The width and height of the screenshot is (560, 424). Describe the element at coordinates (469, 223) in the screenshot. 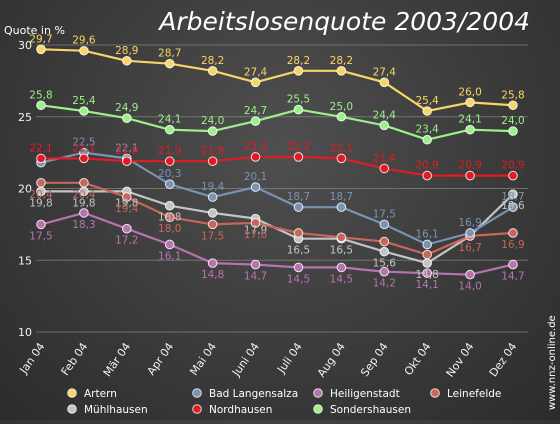

I see `data-label-bad-langensalza-10: 16,9` at that location.